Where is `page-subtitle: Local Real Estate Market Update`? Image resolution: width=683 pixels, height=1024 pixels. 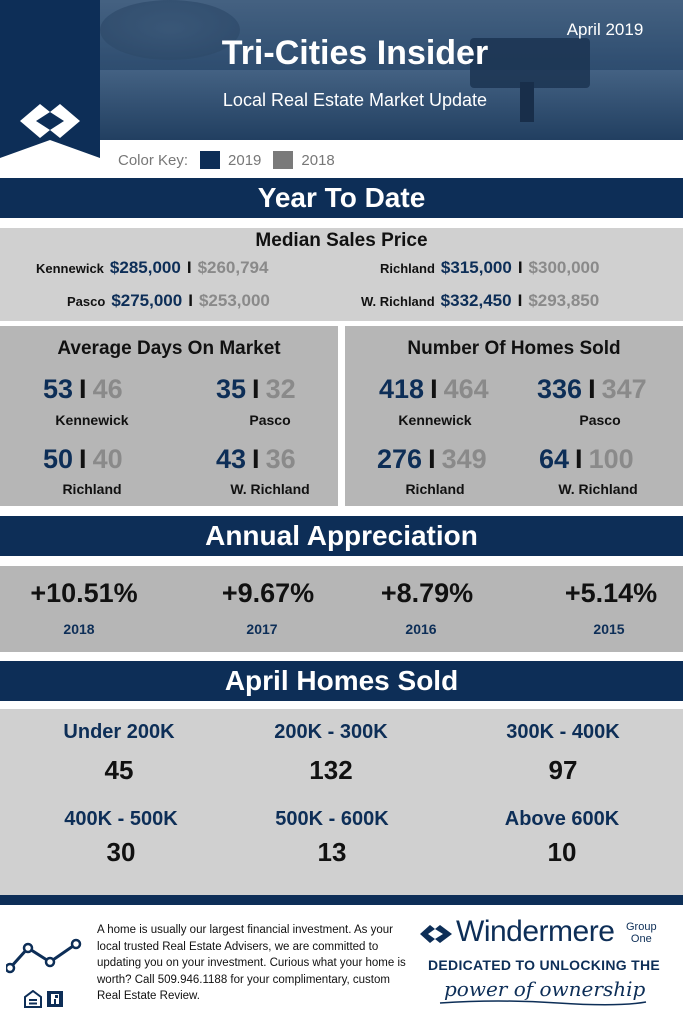 page-subtitle: Local Real Estate Market Update is located at coordinates (355, 100).